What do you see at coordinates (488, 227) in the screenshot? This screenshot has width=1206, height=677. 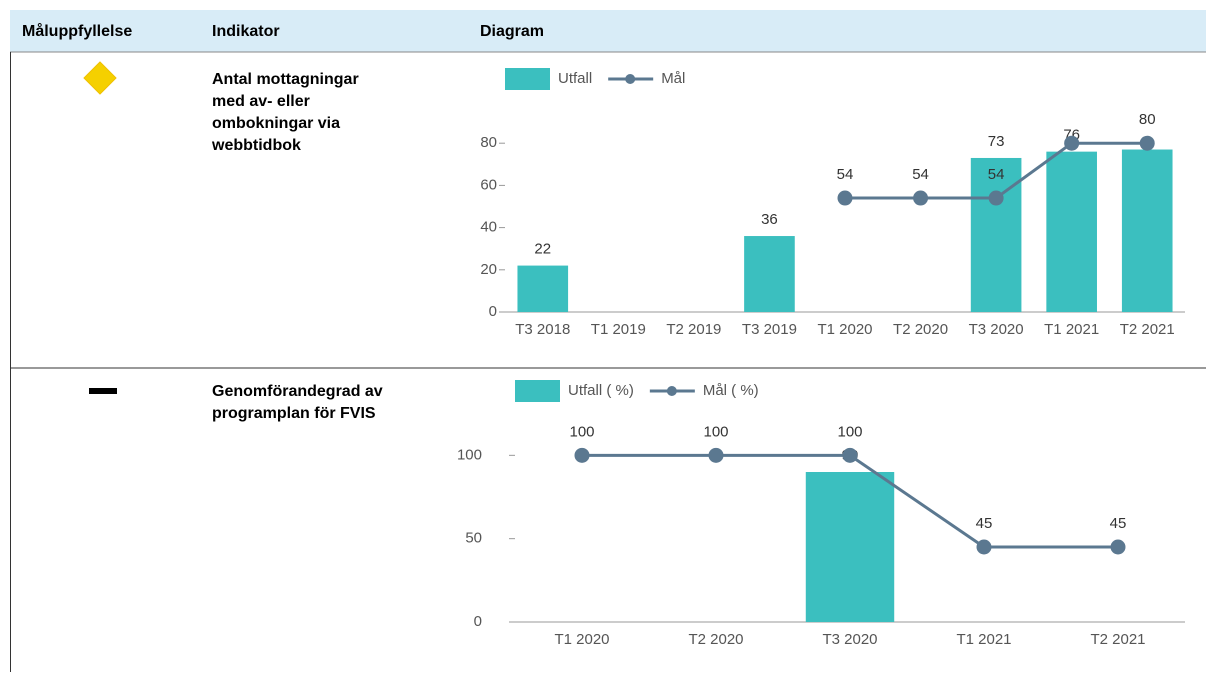 I see `y-tick-label: 40` at bounding box center [488, 227].